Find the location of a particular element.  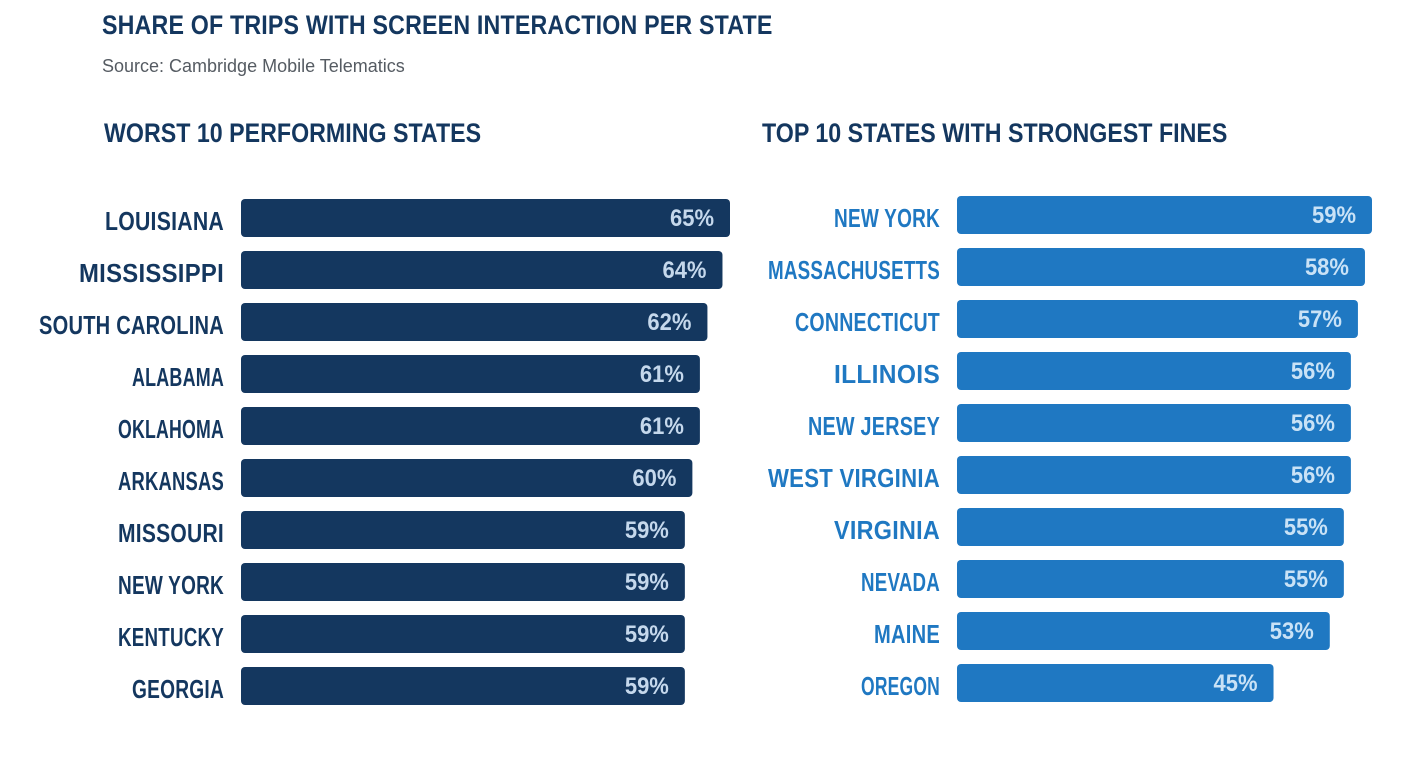

worst-value-label-6: 60% is located at coordinates (654, 478).